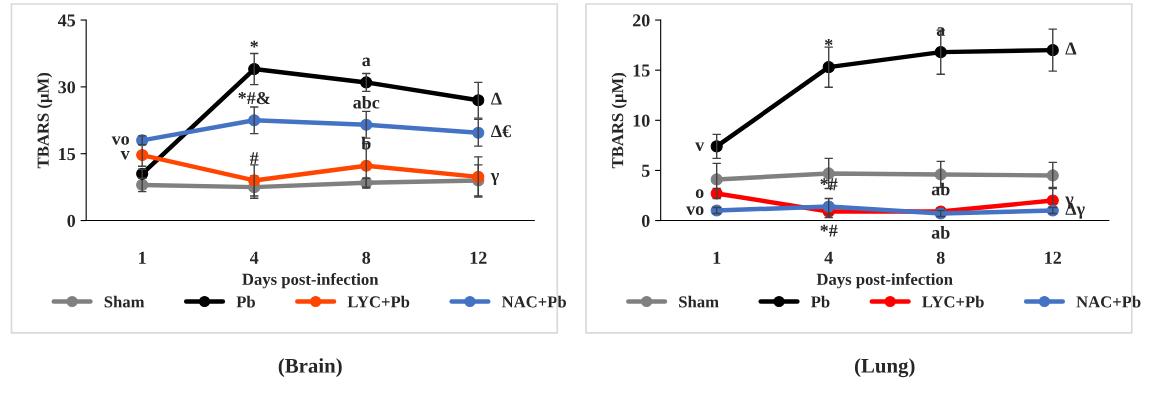  Describe the element at coordinates (641, 20) in the screenshot. I see `y-tick-label: 20` at that location.